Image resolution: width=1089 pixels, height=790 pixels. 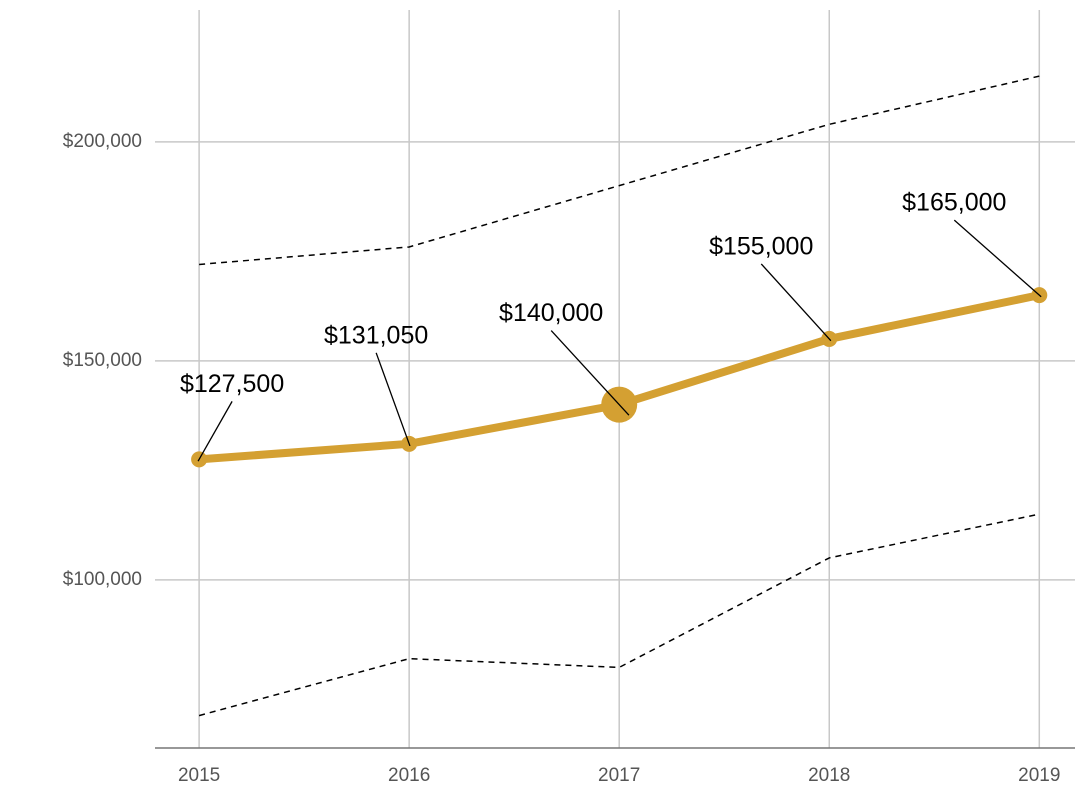 What do you see at coordinates (619, 775) in the screenshot?
I see `x-tick-label: 2017` at bounding box center [619, 775].